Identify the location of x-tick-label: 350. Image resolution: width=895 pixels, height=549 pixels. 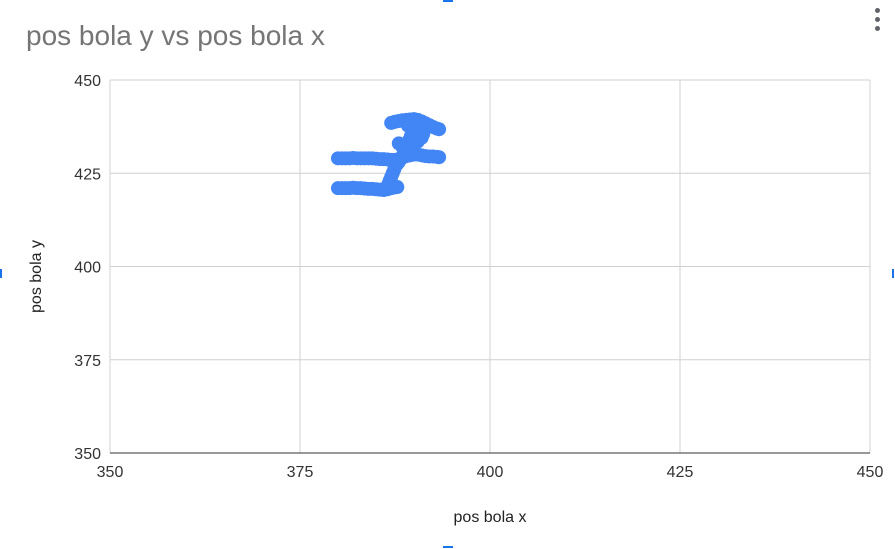
(110, 472).